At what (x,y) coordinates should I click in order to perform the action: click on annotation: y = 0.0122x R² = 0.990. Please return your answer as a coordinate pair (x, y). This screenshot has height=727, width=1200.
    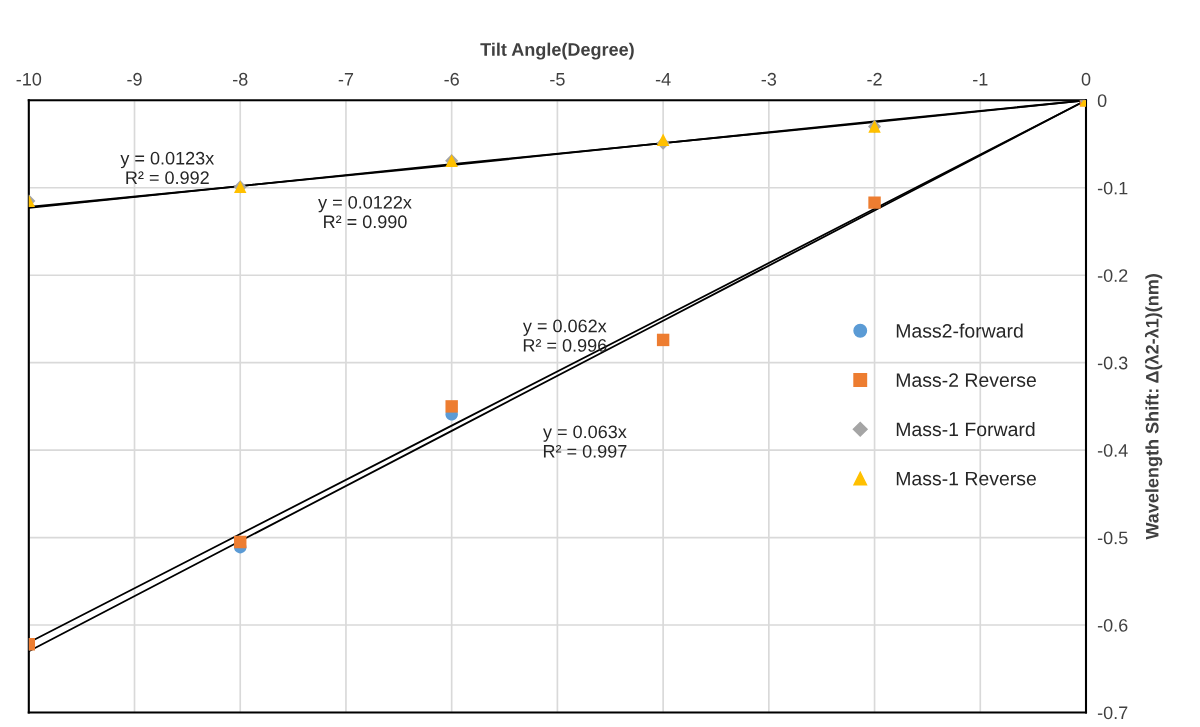
    Looking at the image, I should click on (365, 212).